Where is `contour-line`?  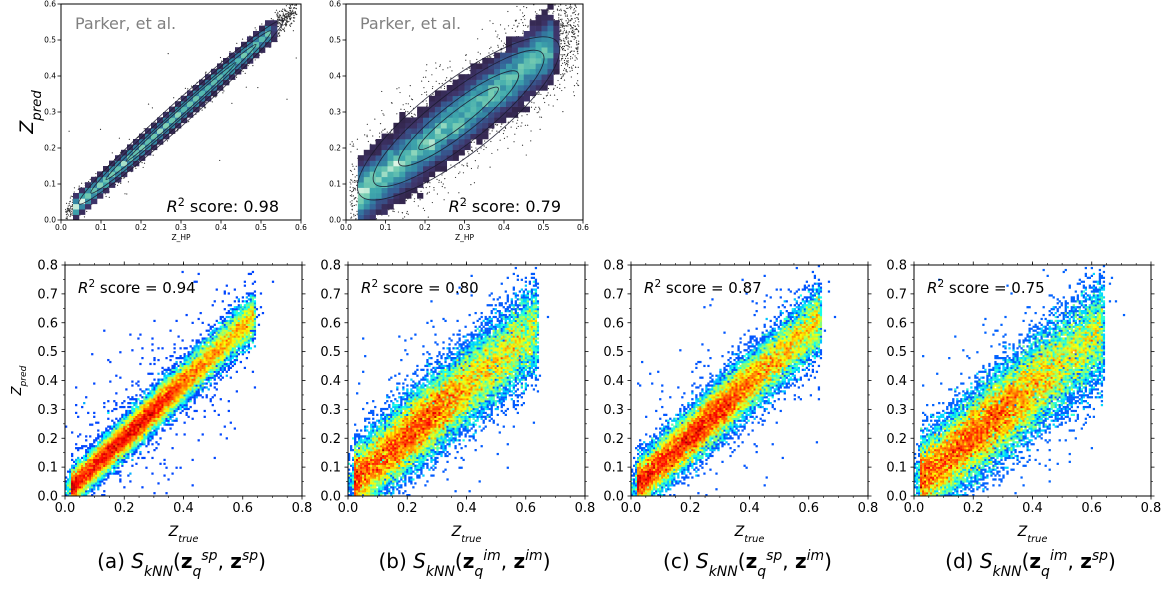
contour-line is located at coordinates (181, 112).